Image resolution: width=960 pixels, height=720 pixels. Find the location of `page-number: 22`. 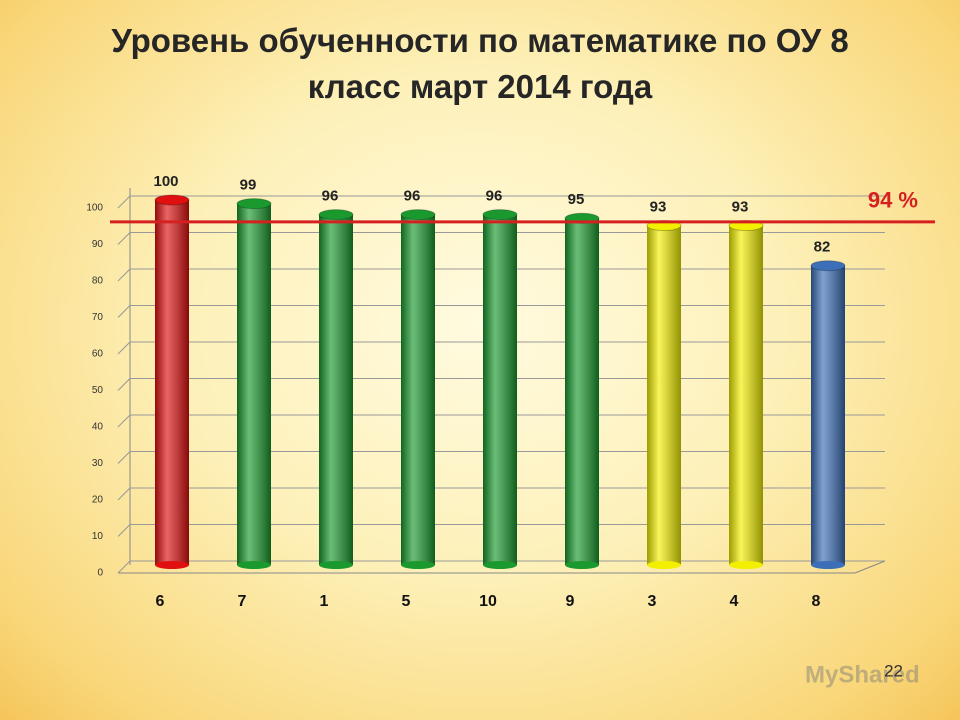

page-number: 22 is located at coordinates (893, 670).